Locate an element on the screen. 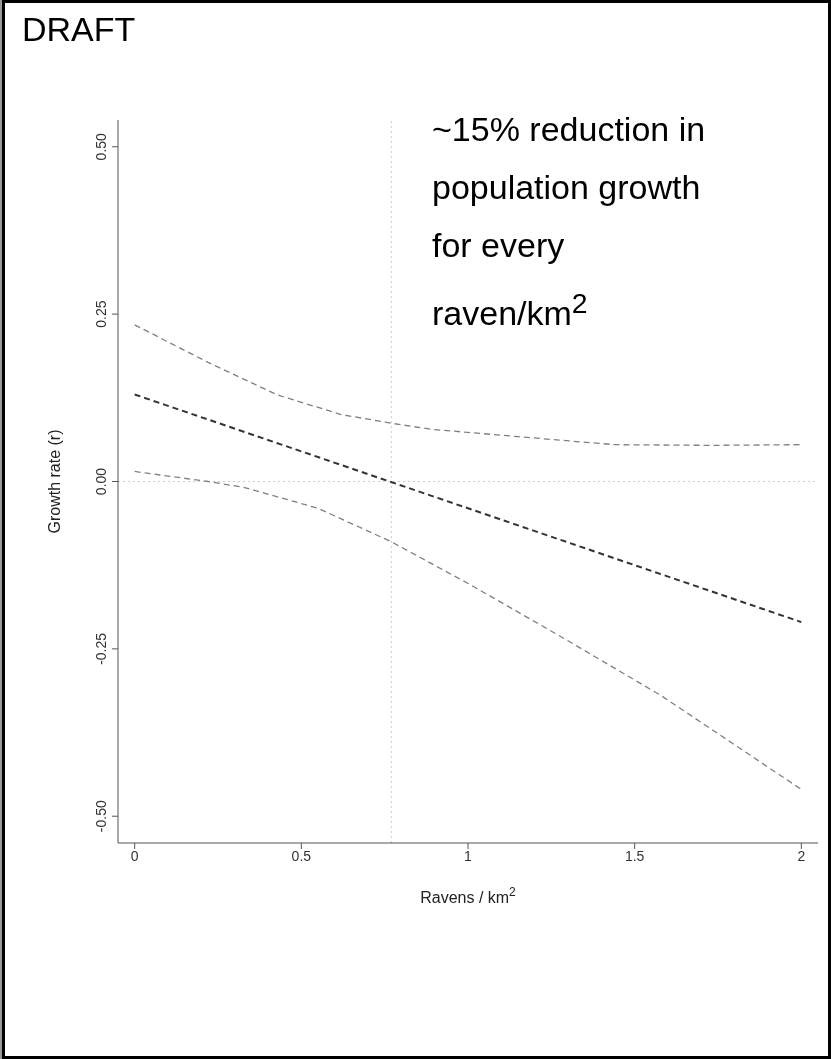  line-series is located at coordinates (468, 385).